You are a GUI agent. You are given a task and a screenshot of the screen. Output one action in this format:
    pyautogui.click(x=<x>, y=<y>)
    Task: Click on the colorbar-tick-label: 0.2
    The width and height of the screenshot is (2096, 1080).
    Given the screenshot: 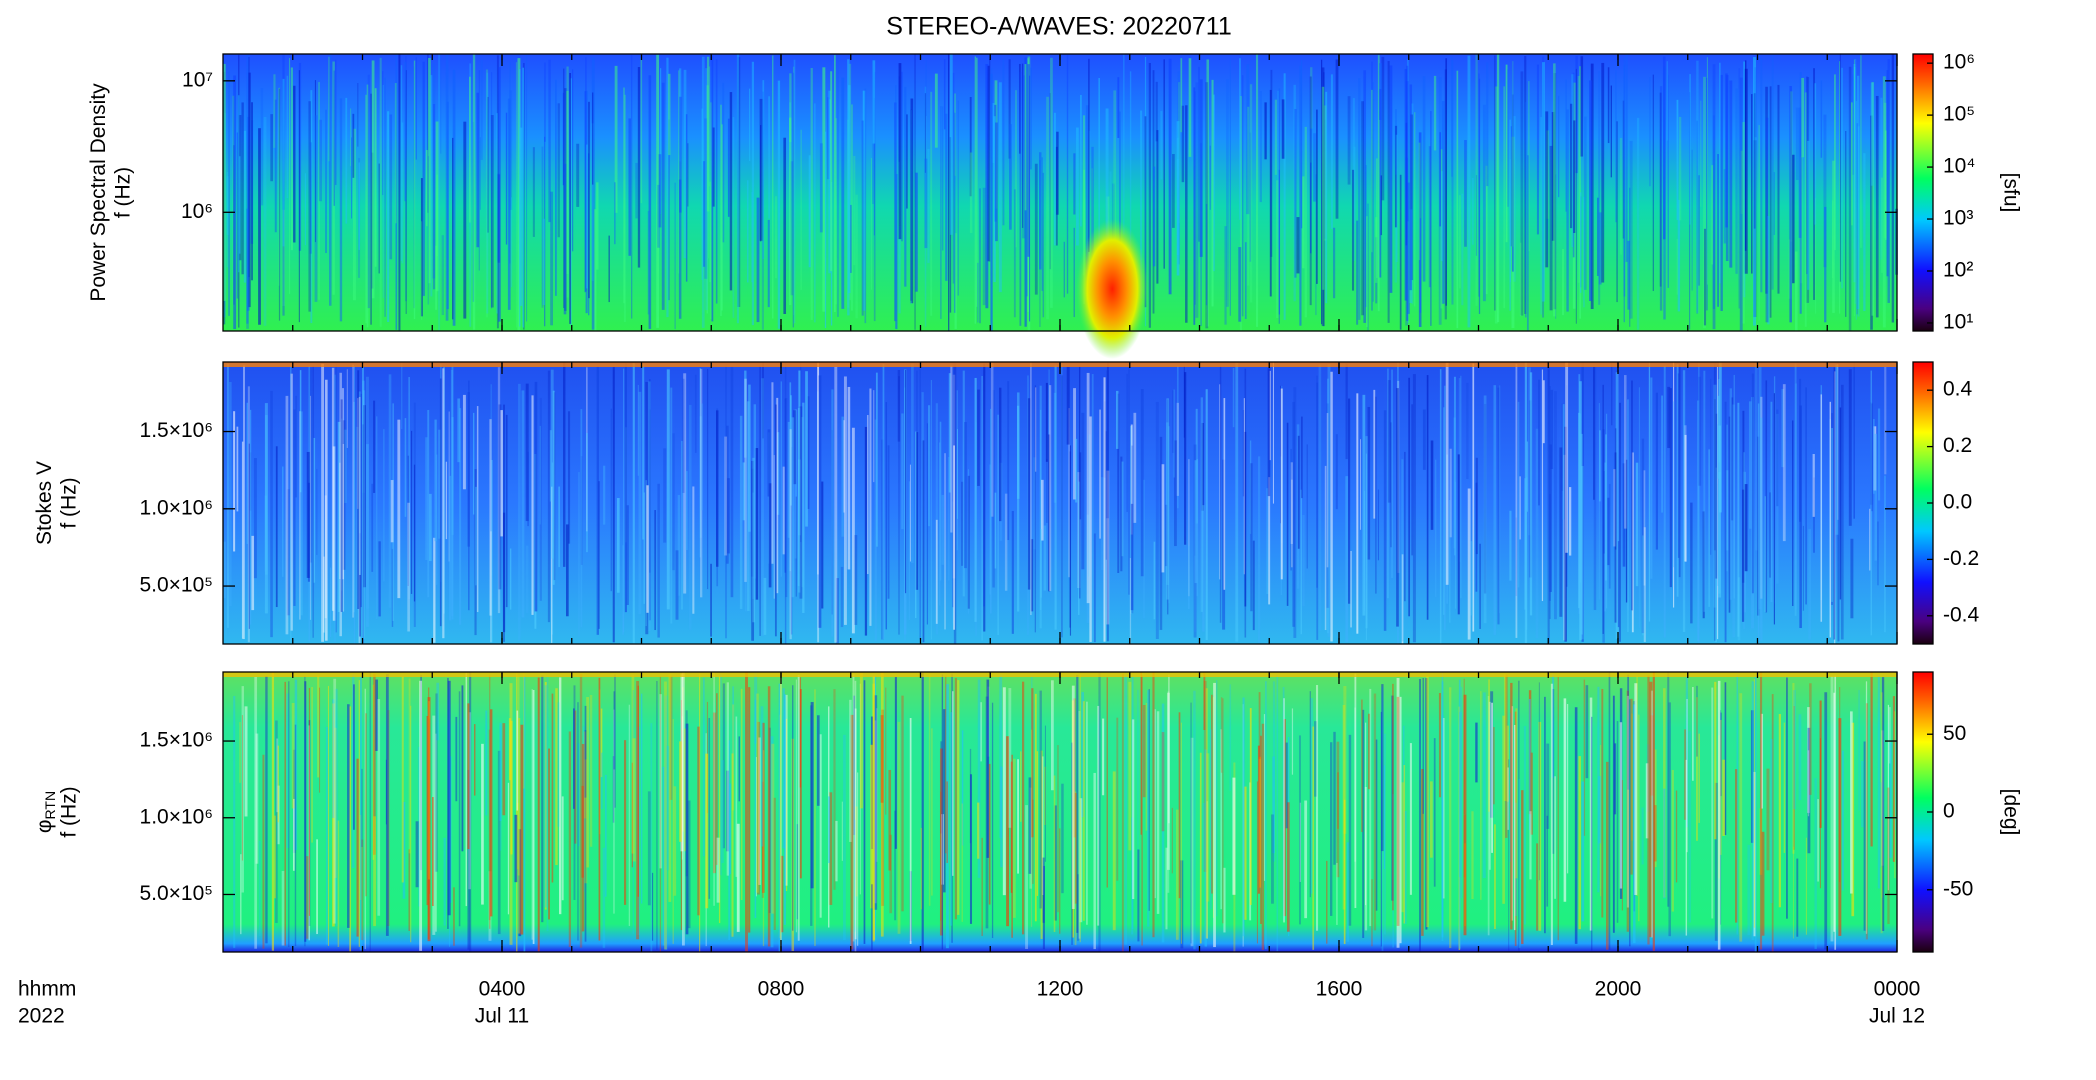 What is the action you would take?
    pyautogui.click(x=1957, y=445)
    